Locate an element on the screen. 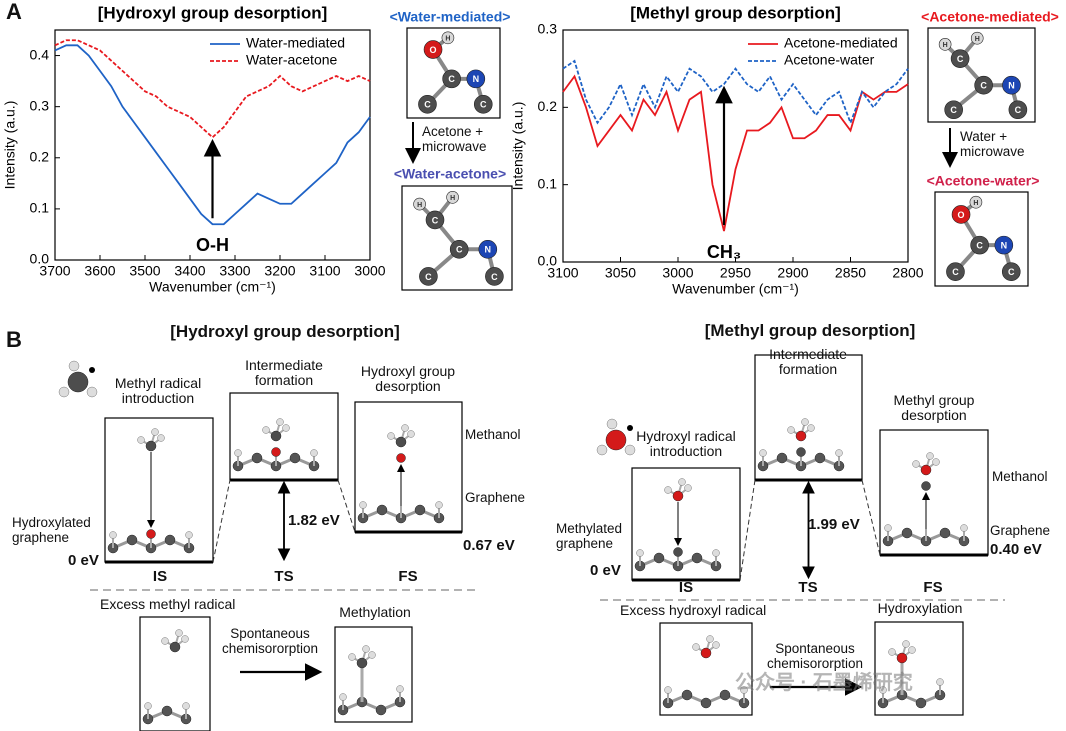 The image size is (1066, 731). energy-label: 0 eV is located at coordinates (605, 570).